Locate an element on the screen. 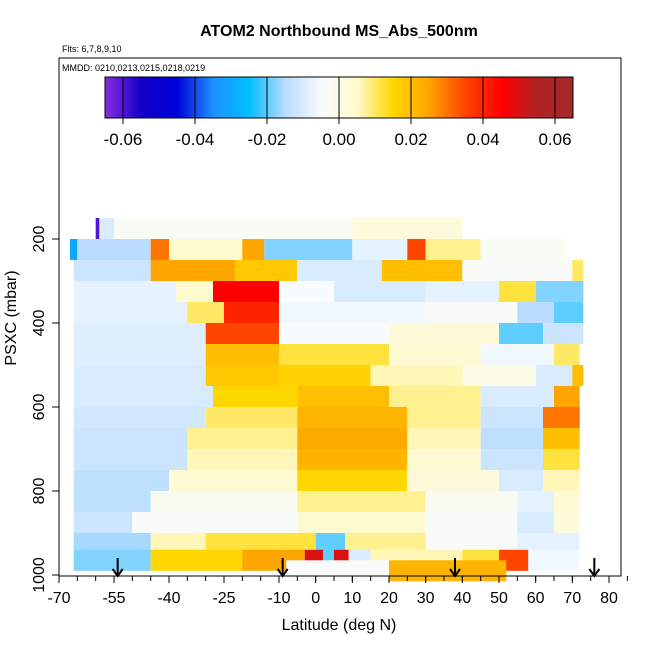 The image size is (650, 655). y-axis-label: PSXC (mbar) is located at coordinates (11, 317).